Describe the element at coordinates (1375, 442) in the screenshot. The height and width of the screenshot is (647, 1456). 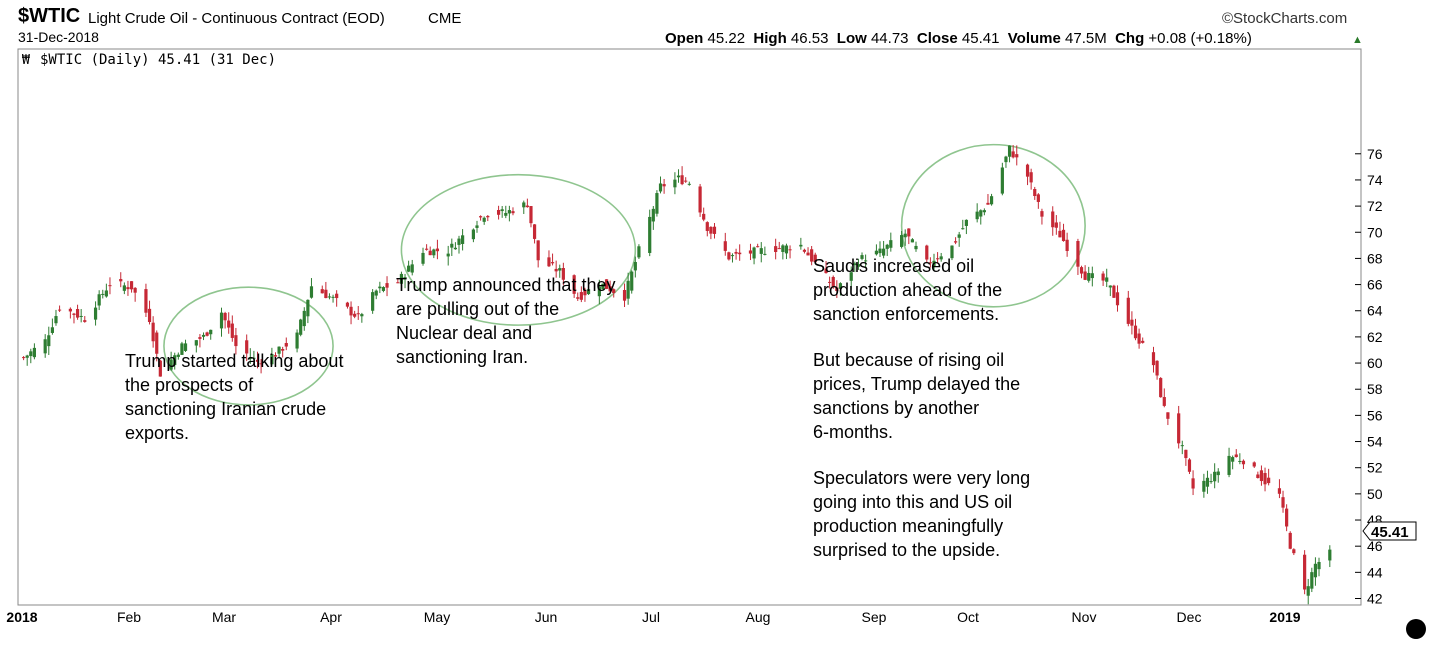
I see `y-tick-label: 54` at that location.